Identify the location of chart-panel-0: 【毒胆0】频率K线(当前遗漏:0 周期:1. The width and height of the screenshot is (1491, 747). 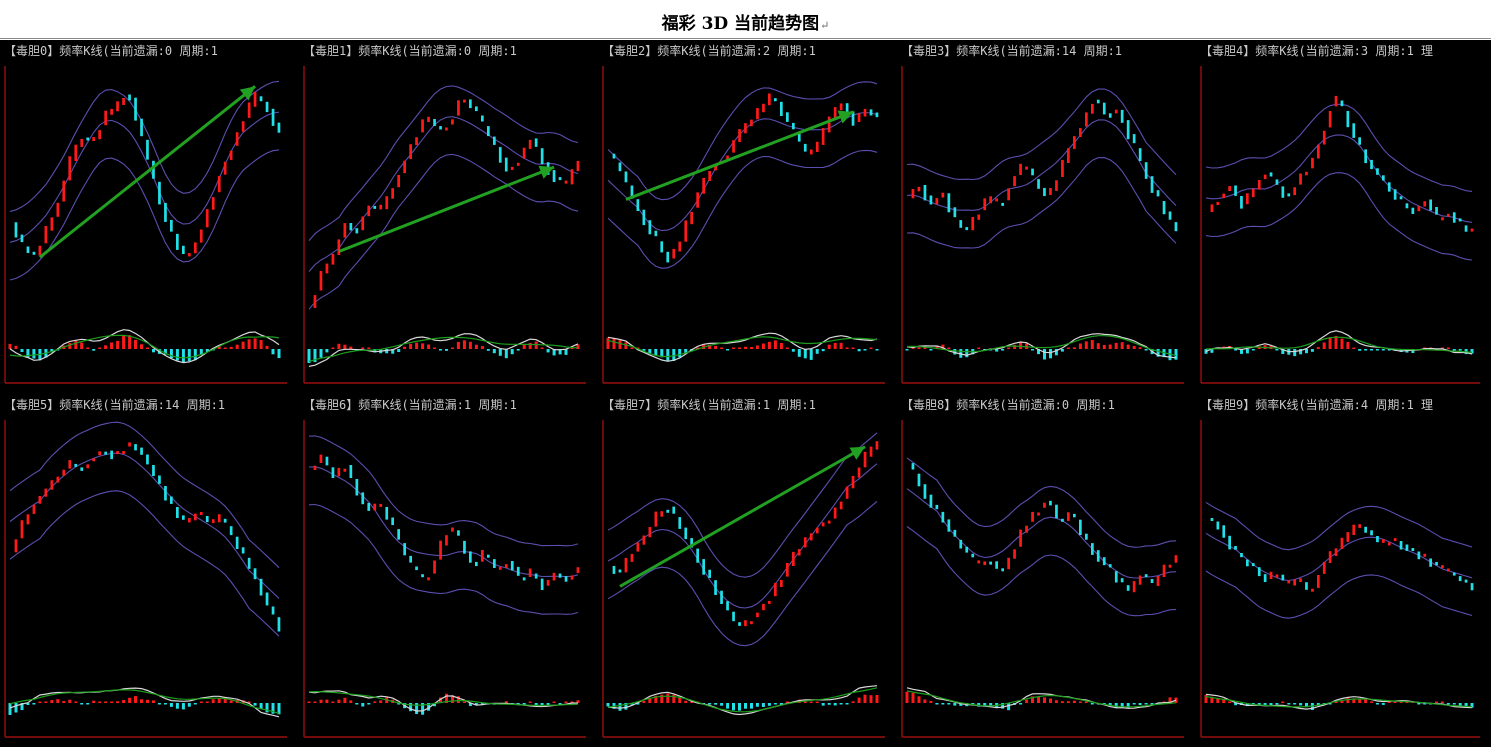
(149, 216).